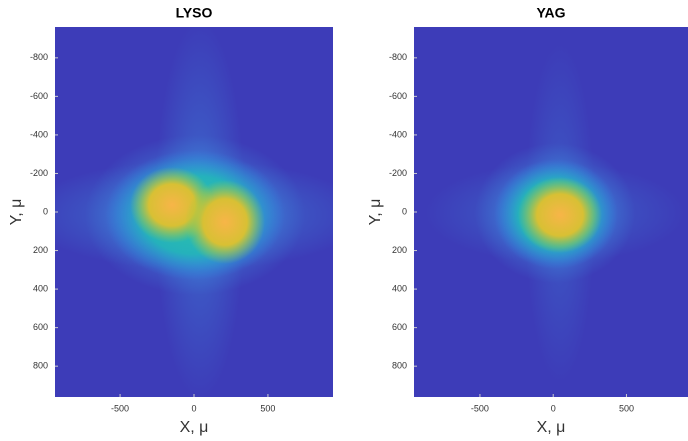  Describe the element at coordinates (194, 13) in the screenshot. I see `chart-title: LYSO` at that location.